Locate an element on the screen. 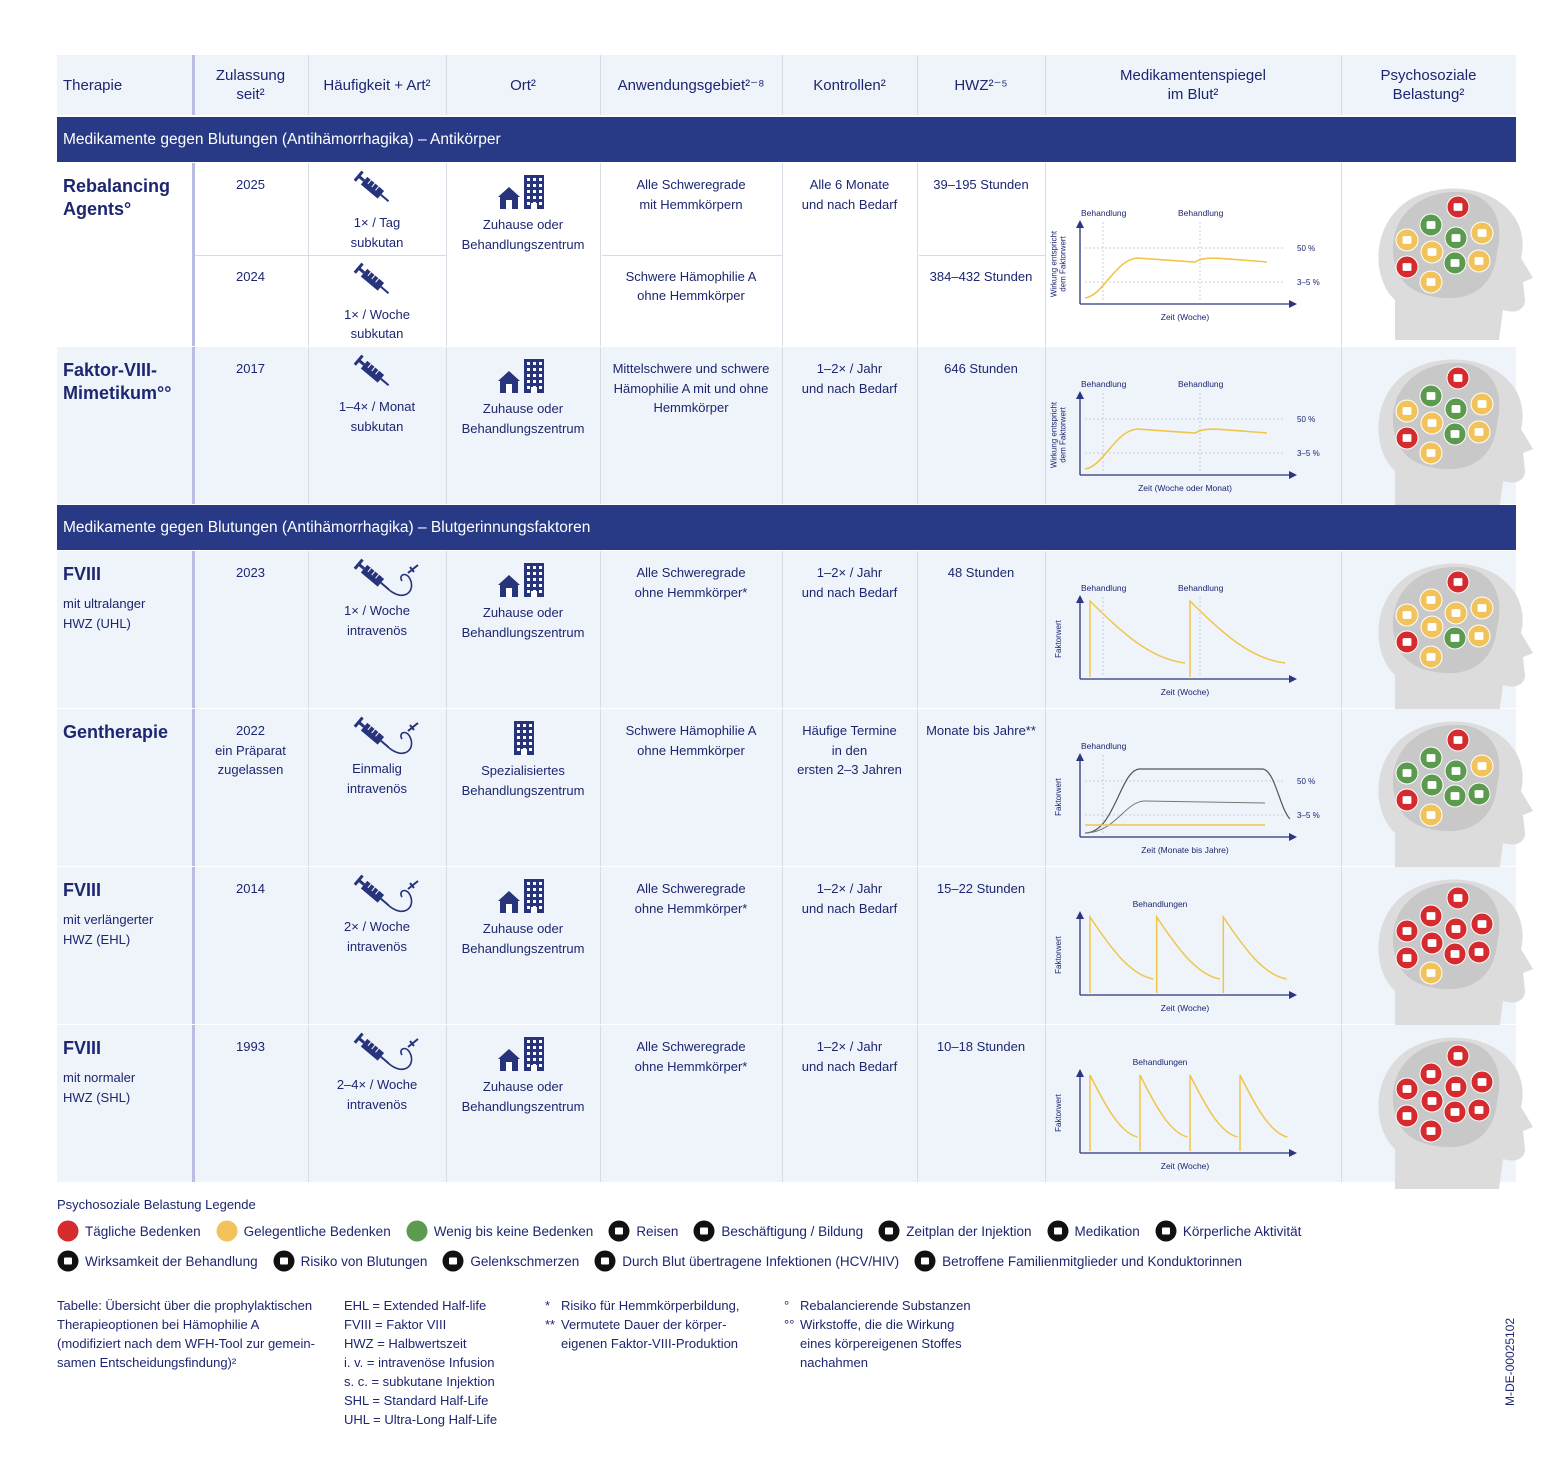 The height and width of the screenshot is (1466, 1568). legend-label: Wirksamkeit der Behandlung is located at coordinates (171, 1261).